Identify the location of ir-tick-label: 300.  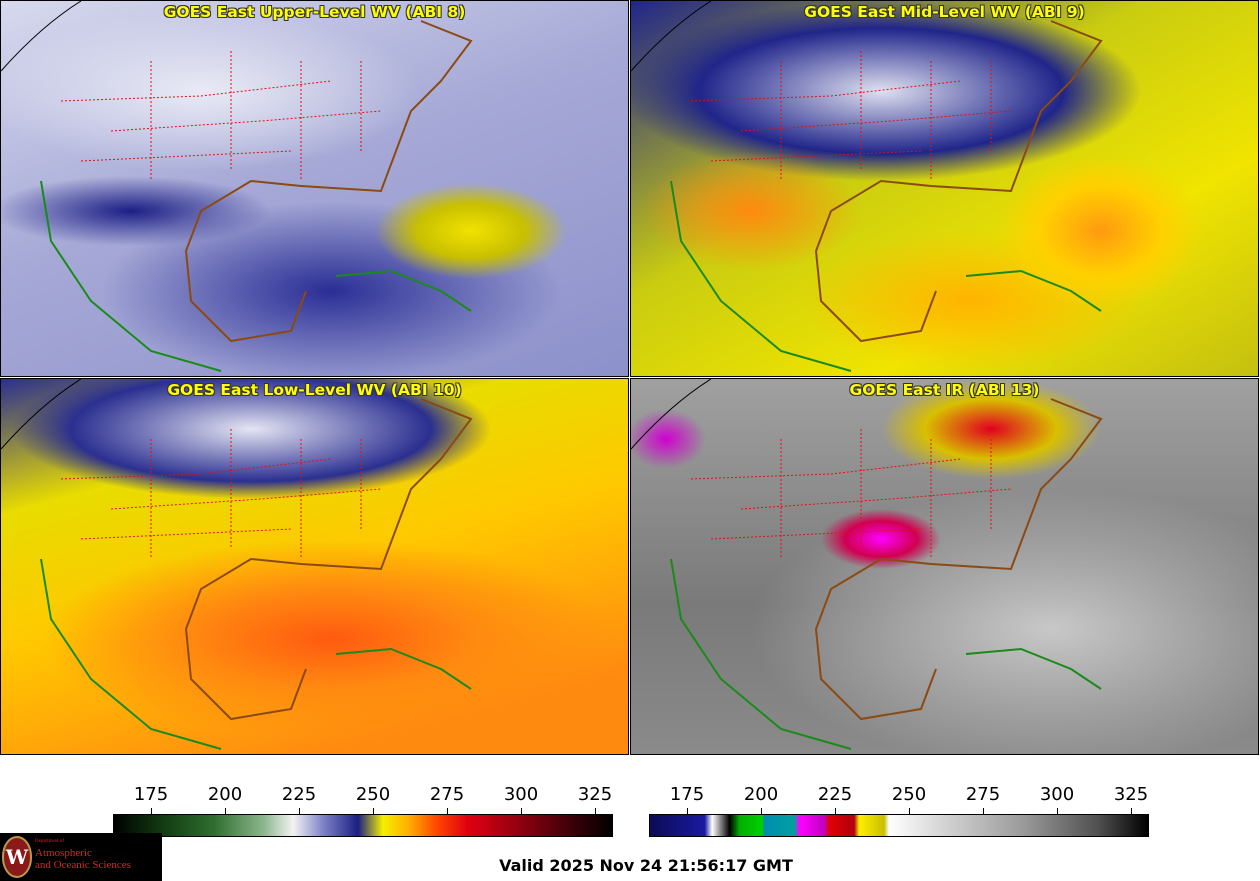
(1057, 794).